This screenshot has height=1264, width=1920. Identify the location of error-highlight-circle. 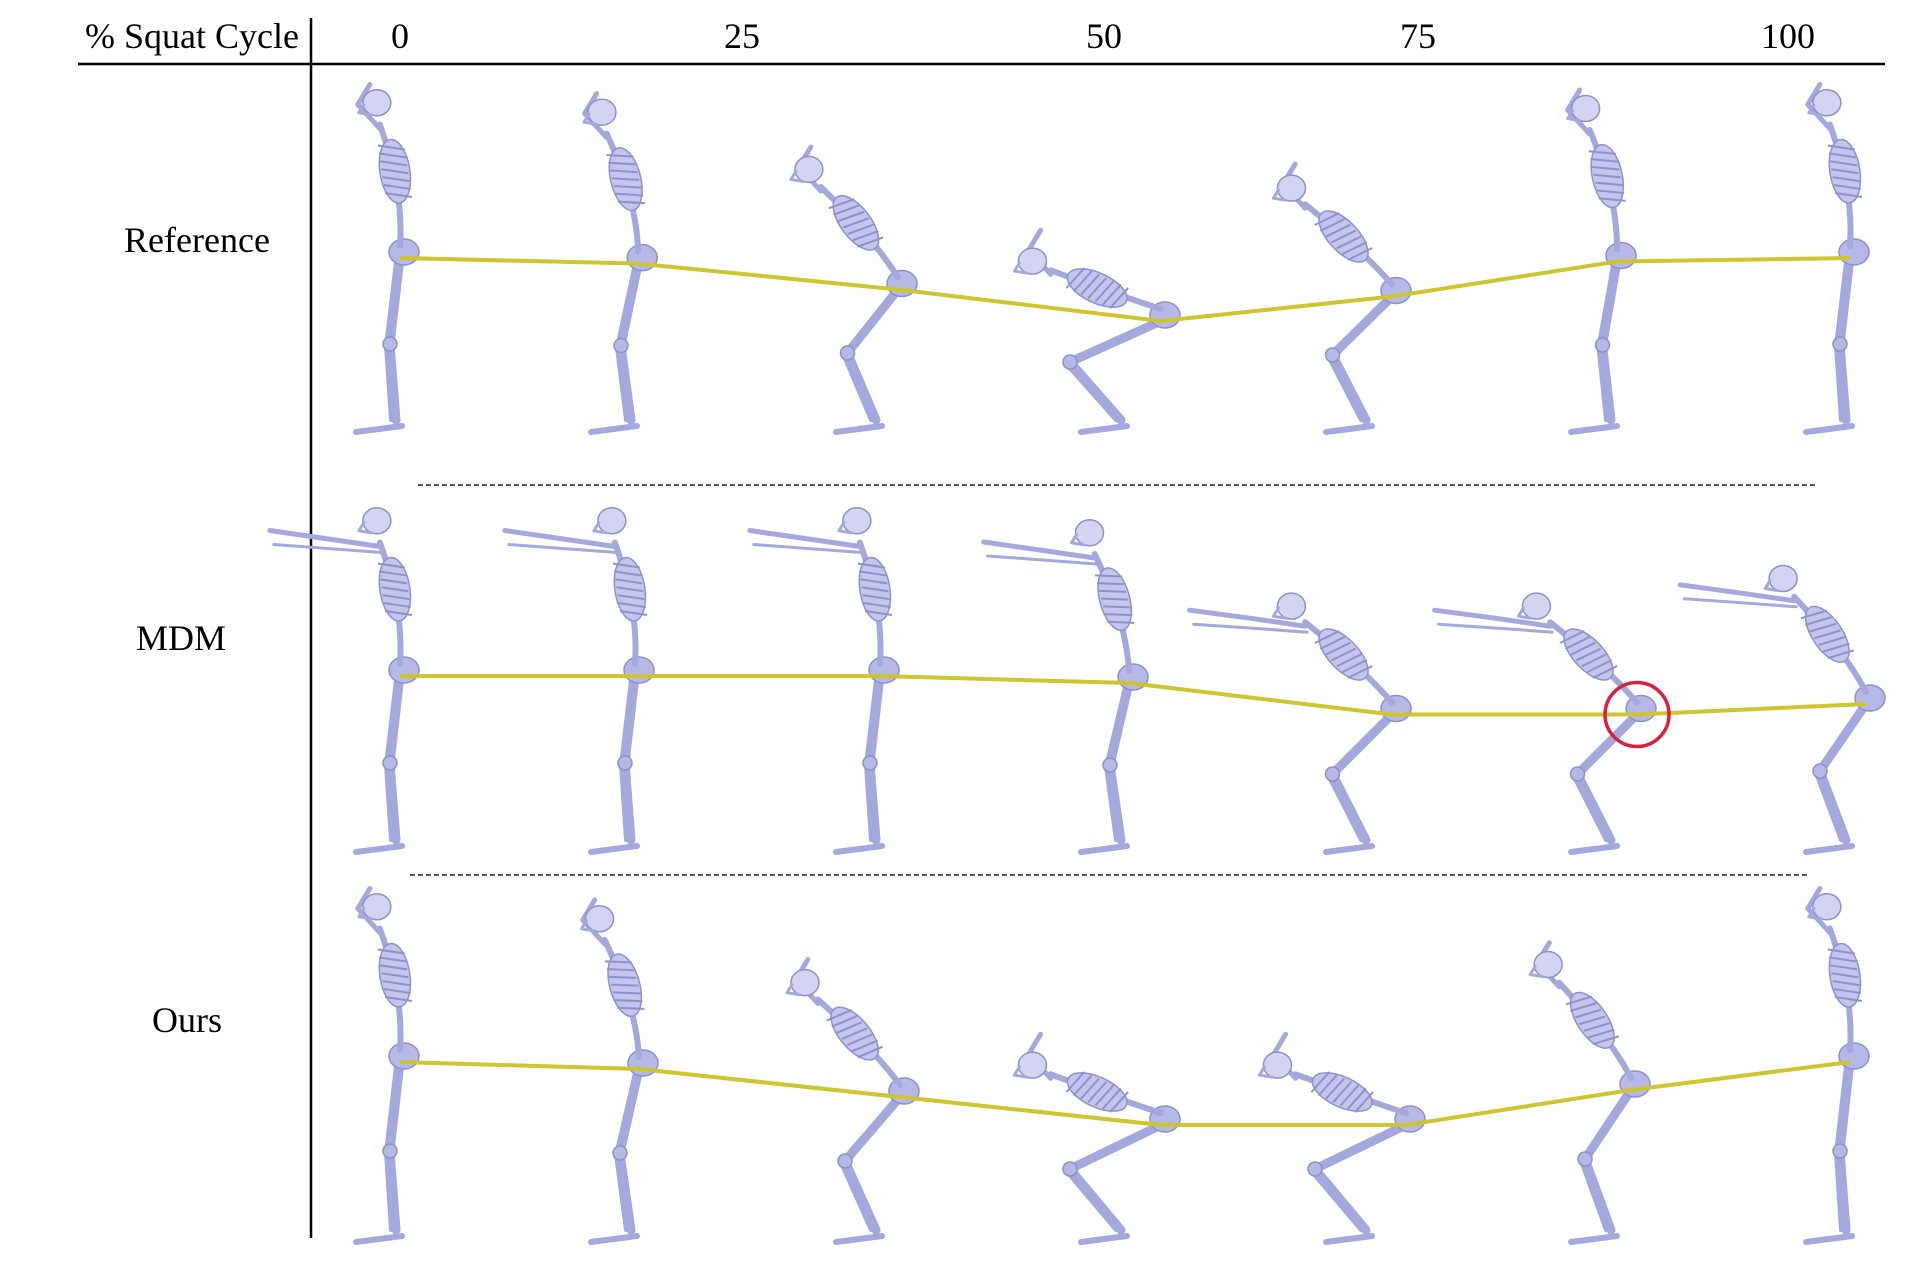
(1637, 714).